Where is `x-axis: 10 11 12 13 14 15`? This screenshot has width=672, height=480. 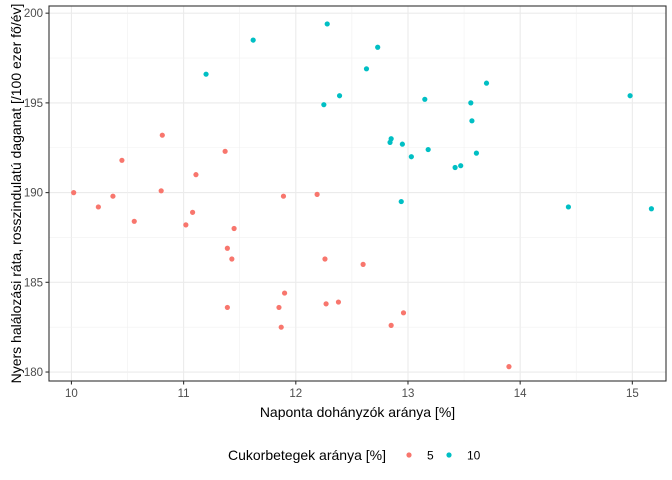
x-axis: 10 11 12 13 14 15 is located at coordinates (352, 390).